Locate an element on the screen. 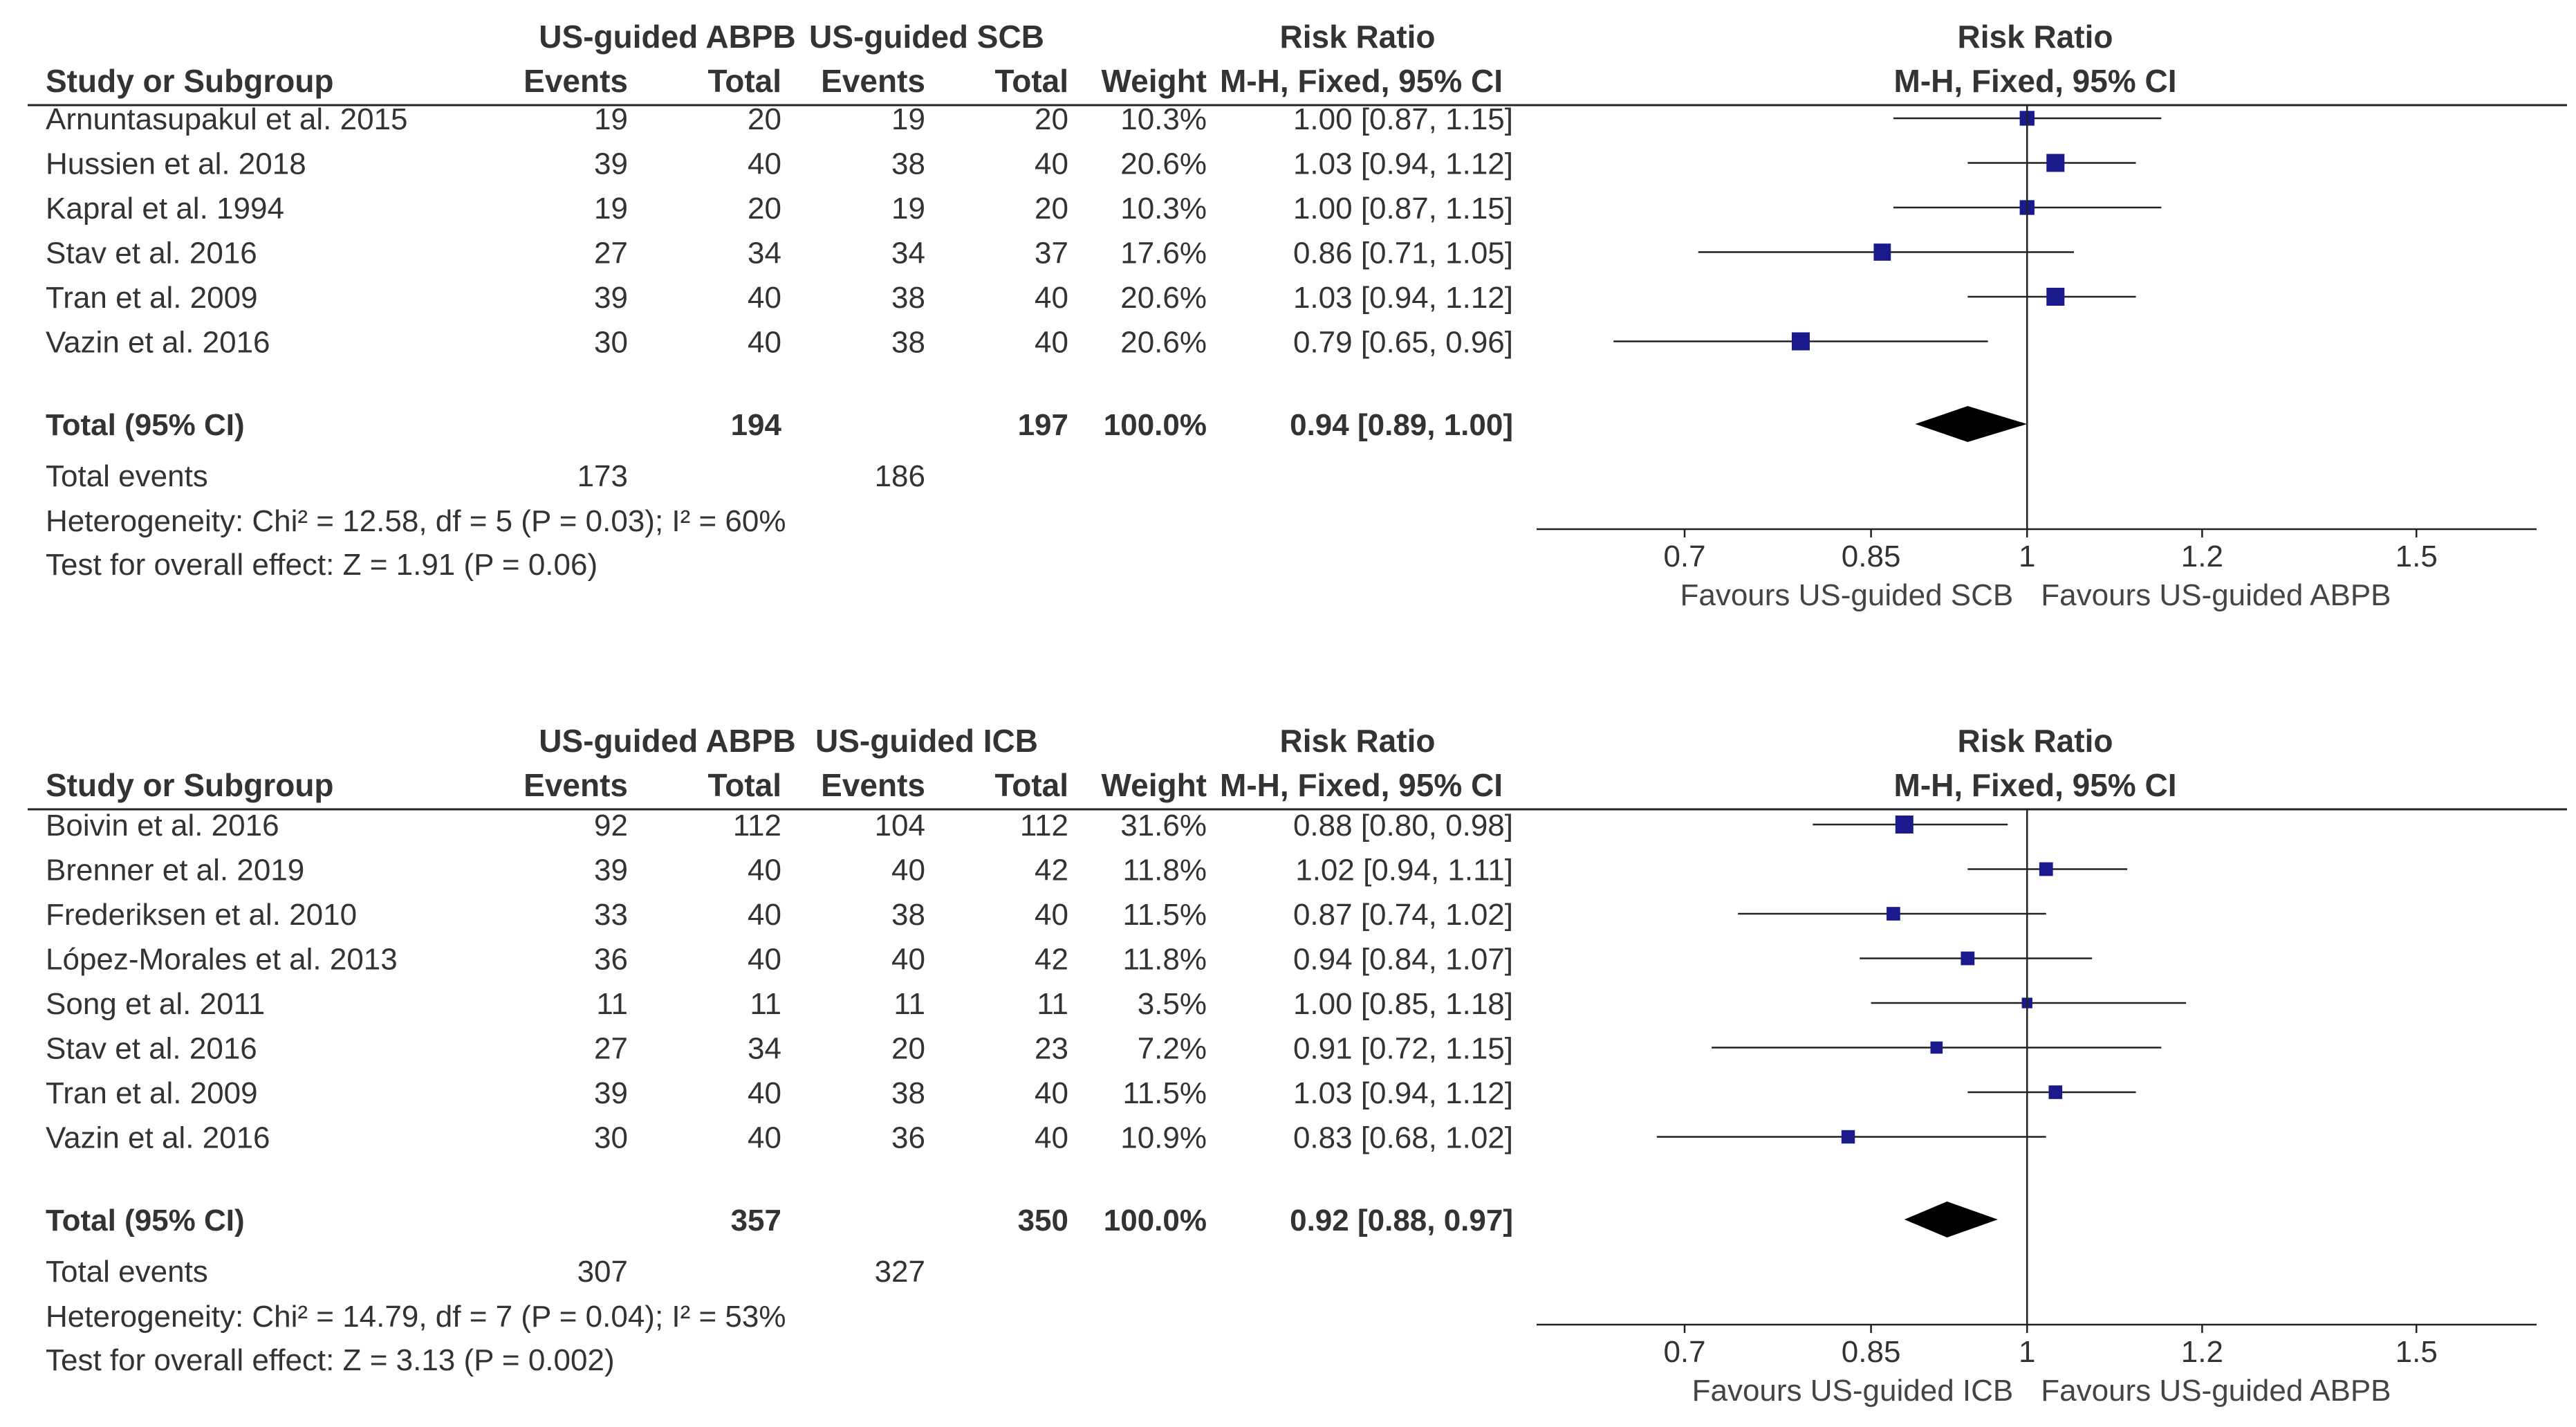 This screenshot has width=2576, height=1427. total-weight: 100.0% is located at coordinates (1155, 1220).